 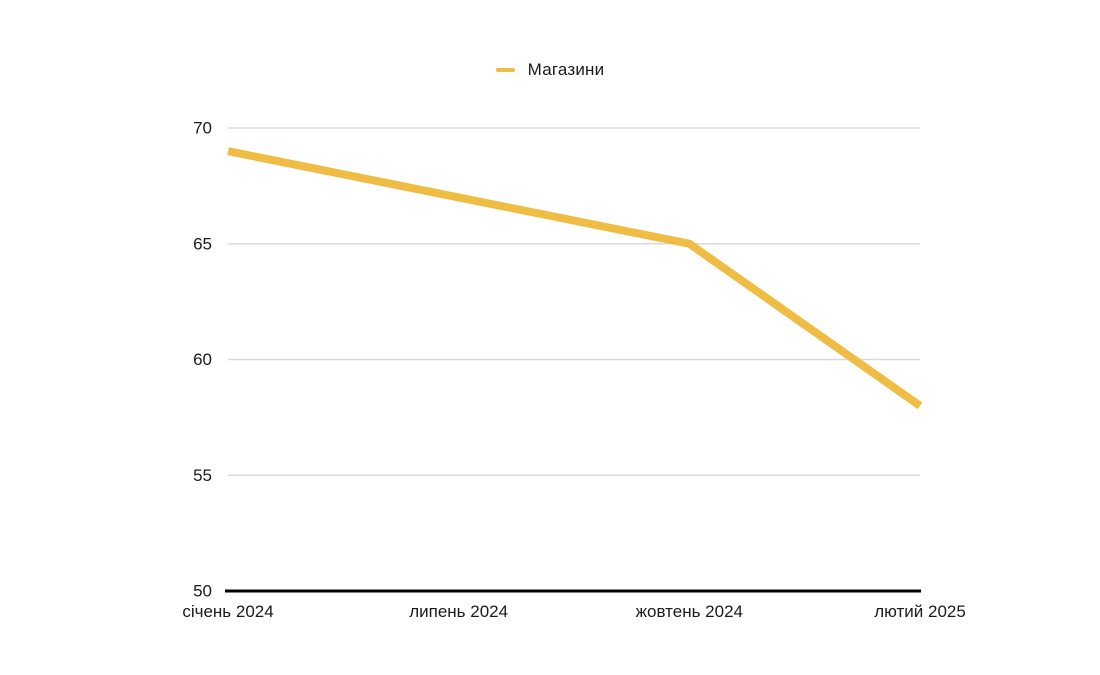 What do you see at coordinates (202, 243) in the screenshot?
I see `y-tick-label: 65` at bounding box center [202, 243].